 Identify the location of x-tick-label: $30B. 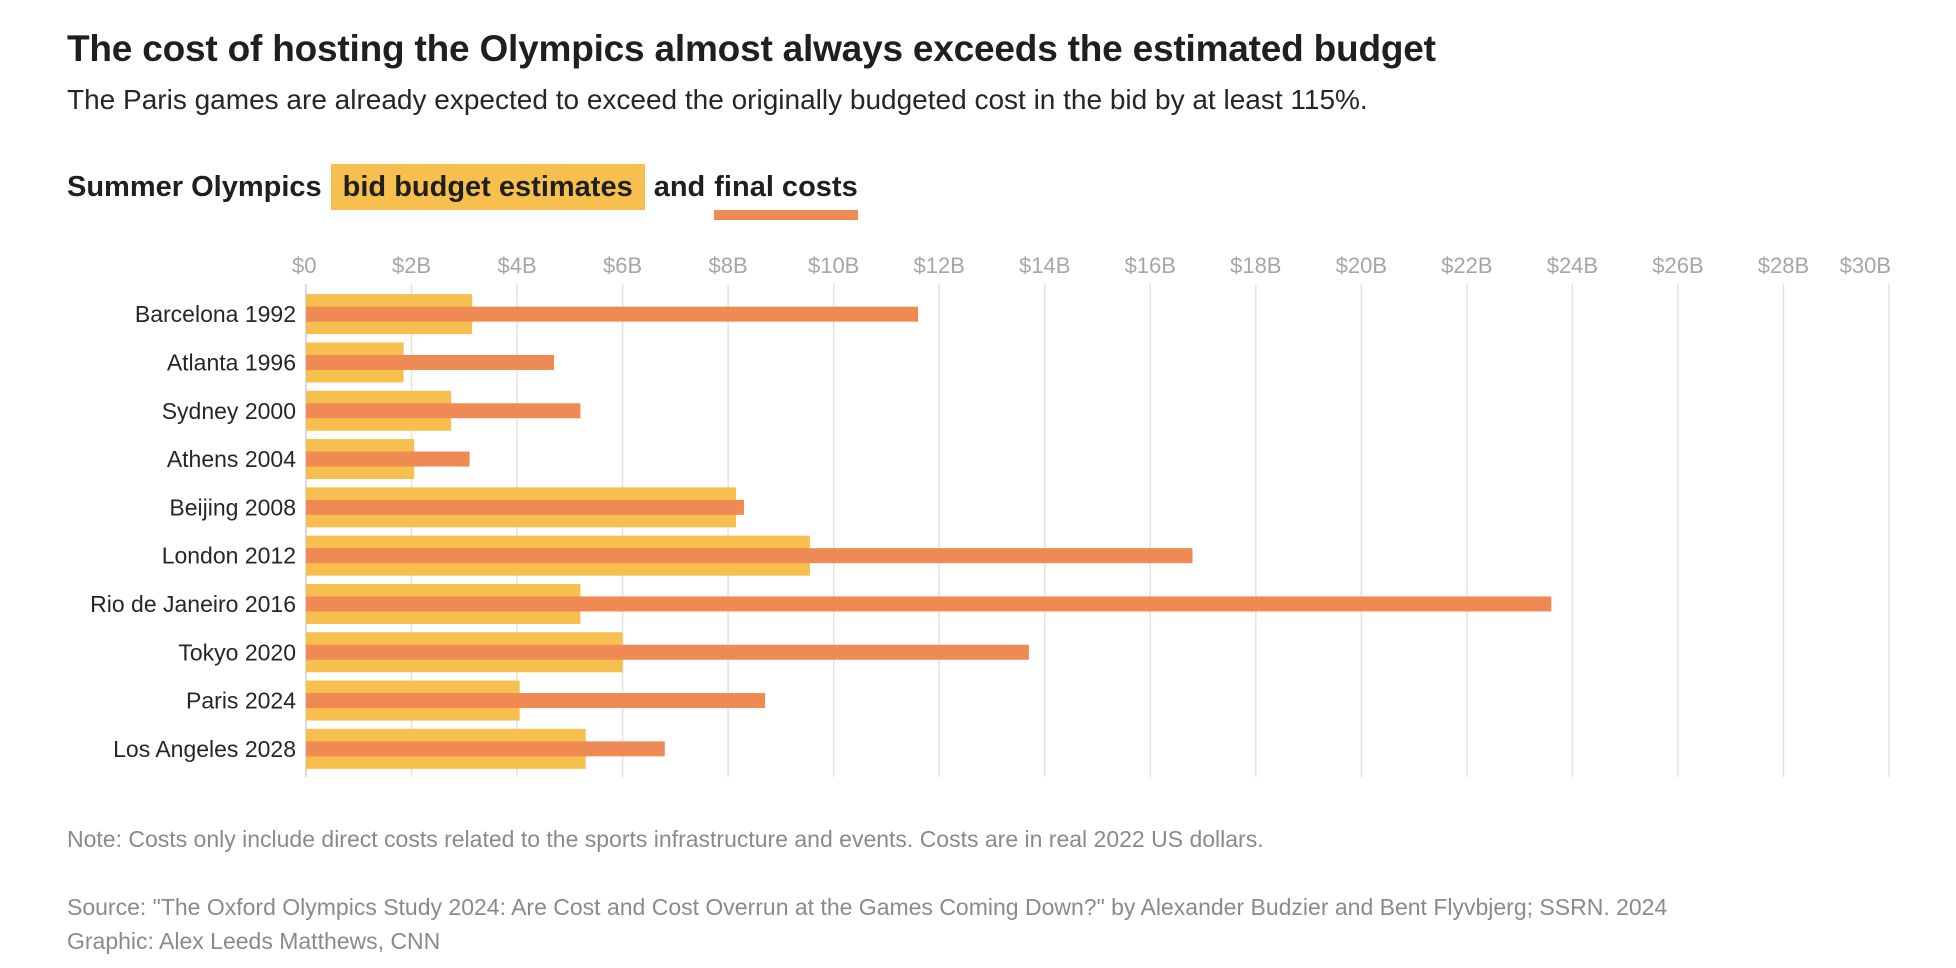
(1865, 265).